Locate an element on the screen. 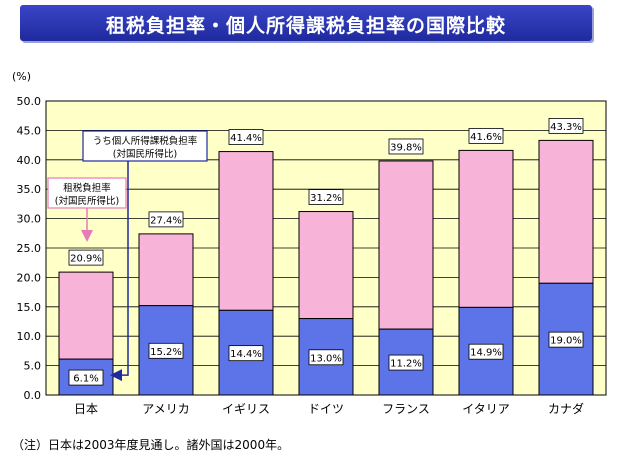 Image resolution: width=620 pixels, height=465 pixels. annotation-total-line1: 租税負担率 is located at coordinates (87, 188).